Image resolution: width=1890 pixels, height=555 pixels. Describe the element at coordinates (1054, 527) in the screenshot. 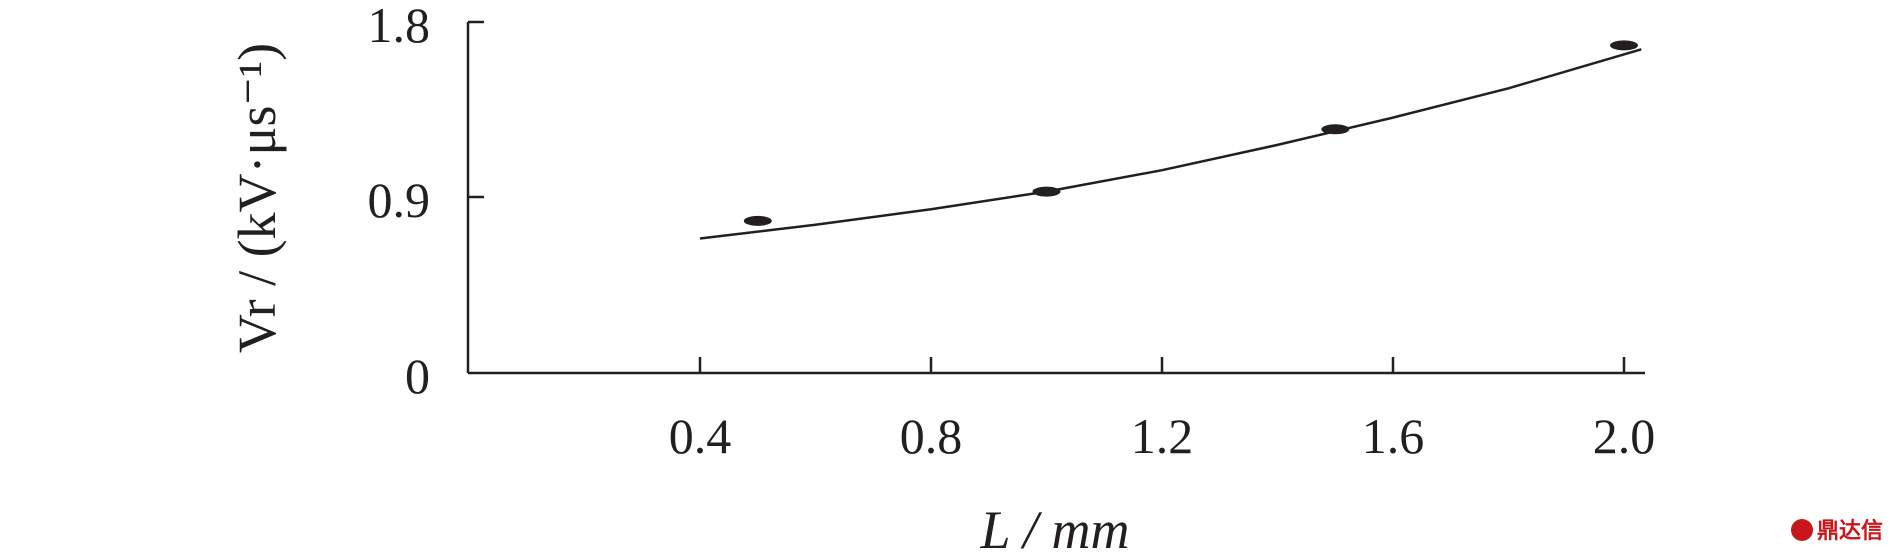

I see `x-axis-label: L / mm` at that location.